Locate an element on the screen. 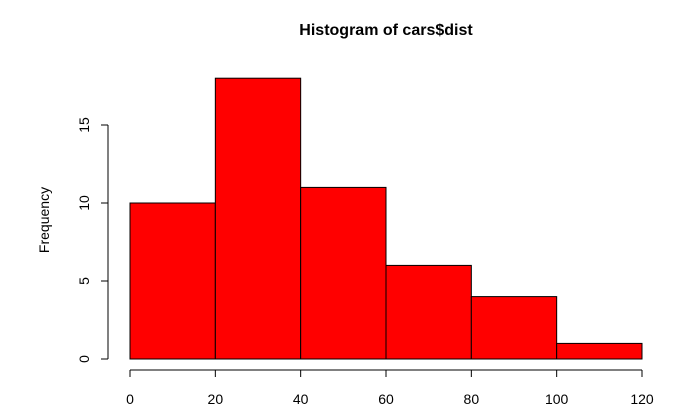 This screenshot has height=418, width=673. x-axis: 0 20 40 60 80 100 120 is located at coordinates (390, 388).